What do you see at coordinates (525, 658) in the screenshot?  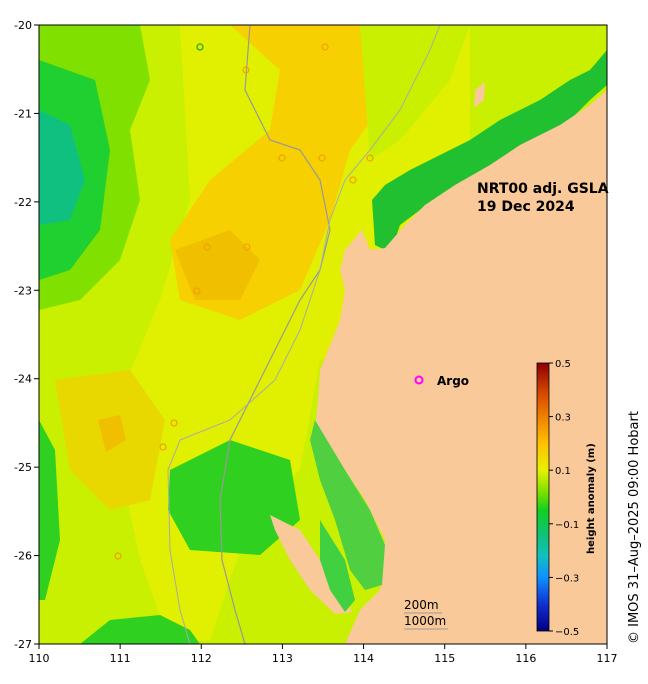 I see `x-tick-label: 116` at bounding box center [525, 658].